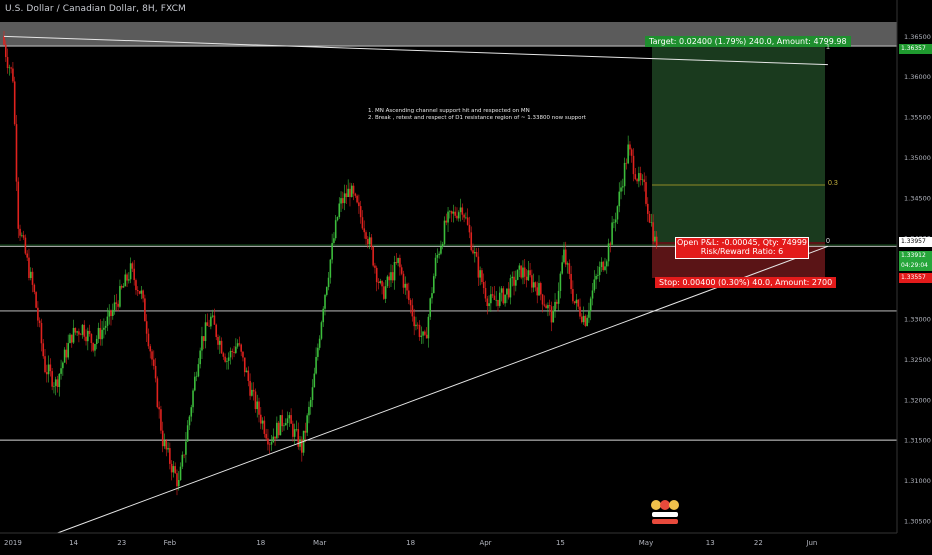 The width and height of the screenshot is (932, 555). Describe the element at coordinates (915, 266) in the screenshot. I see `countdown-tag: 04:29:04` at that location.